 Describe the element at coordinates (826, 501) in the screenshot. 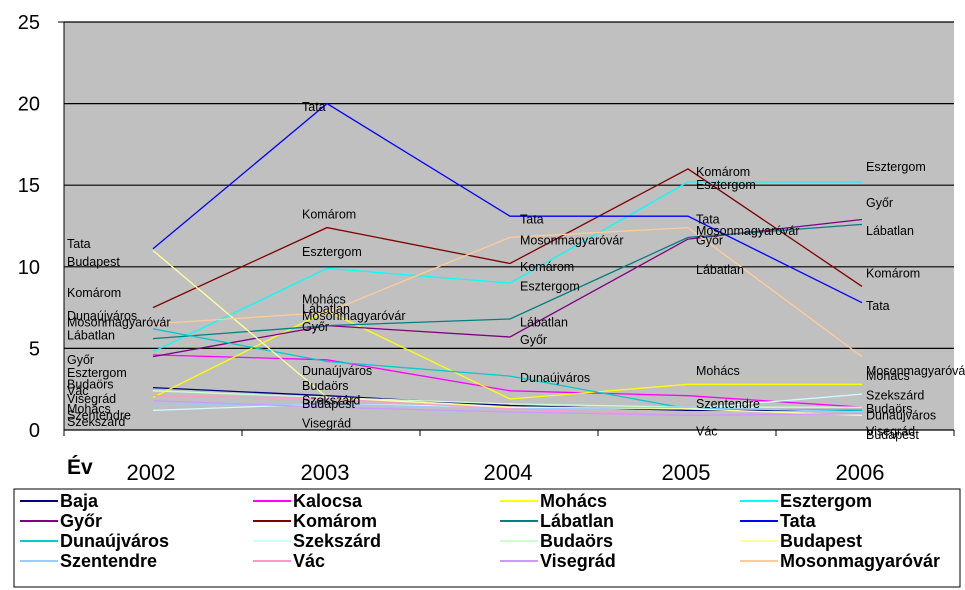

I see `legend-label: Esztergom` at that location.